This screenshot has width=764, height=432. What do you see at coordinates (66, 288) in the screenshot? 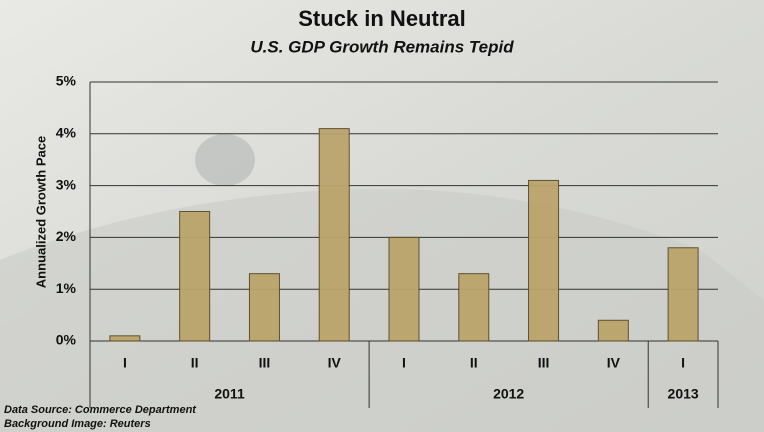
I see `y-tick-label: 1%` at bounding box center [66, 288].